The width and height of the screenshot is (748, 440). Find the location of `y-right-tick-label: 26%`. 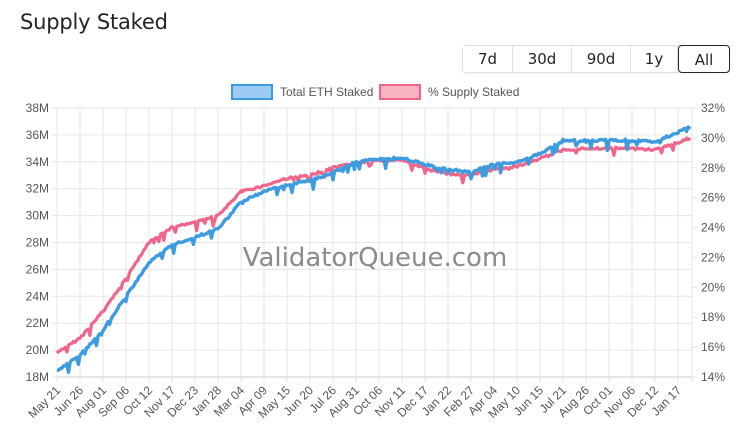

y-right-tick-label: 26% is located at coordinates (713, 198).